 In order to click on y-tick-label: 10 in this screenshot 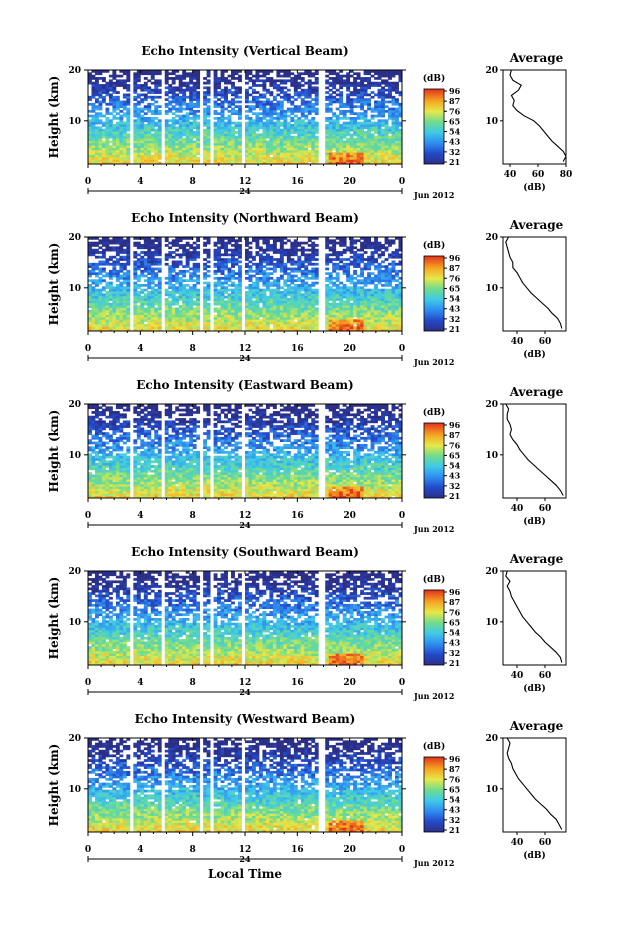, I will do `click(74, 122)`.